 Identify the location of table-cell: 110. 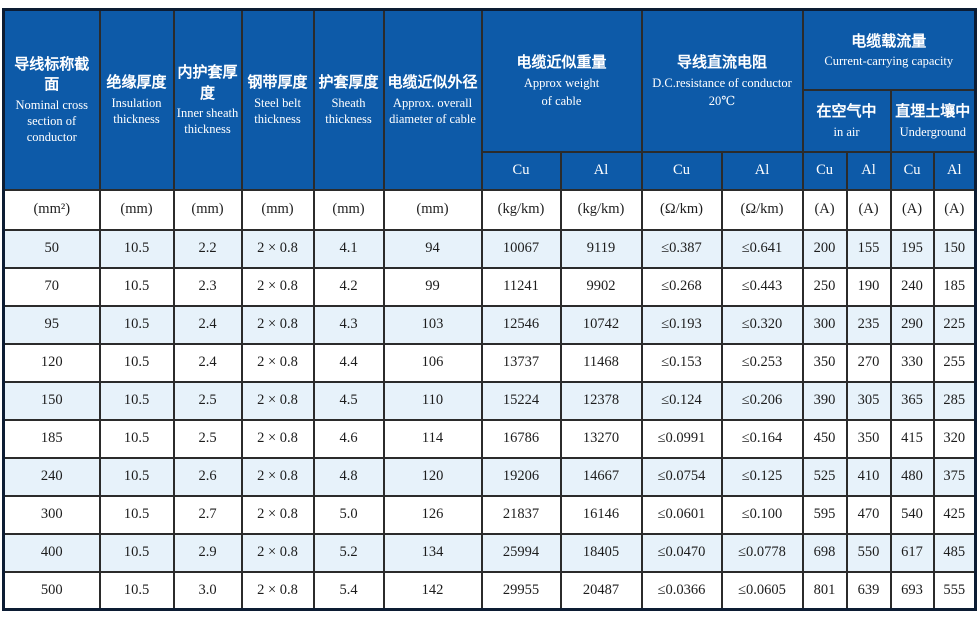
(432, 400).